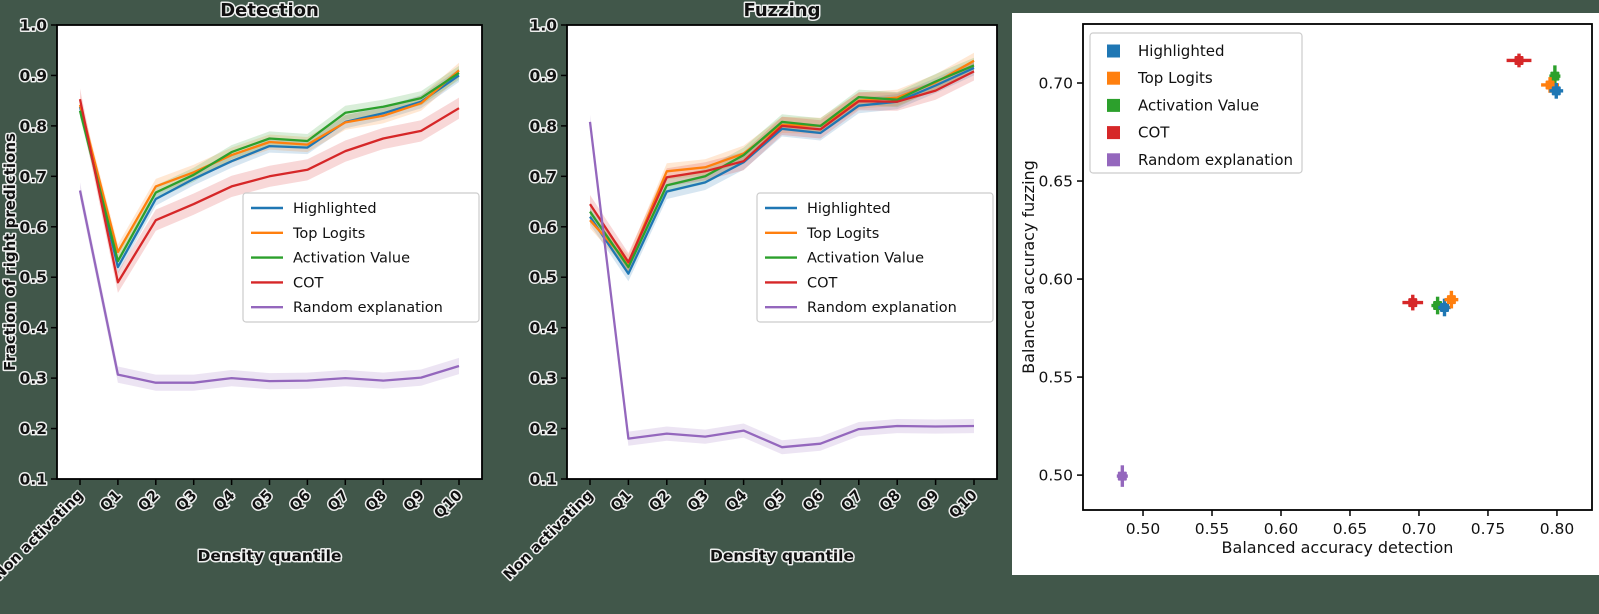 This screenshot has width=1599, height=614. I want to click on y-tick-label: 1.0, so click(544, 26).